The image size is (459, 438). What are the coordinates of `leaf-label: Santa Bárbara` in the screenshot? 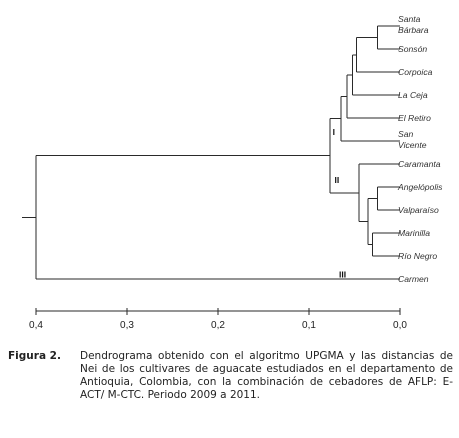 It's located at (413, 24).